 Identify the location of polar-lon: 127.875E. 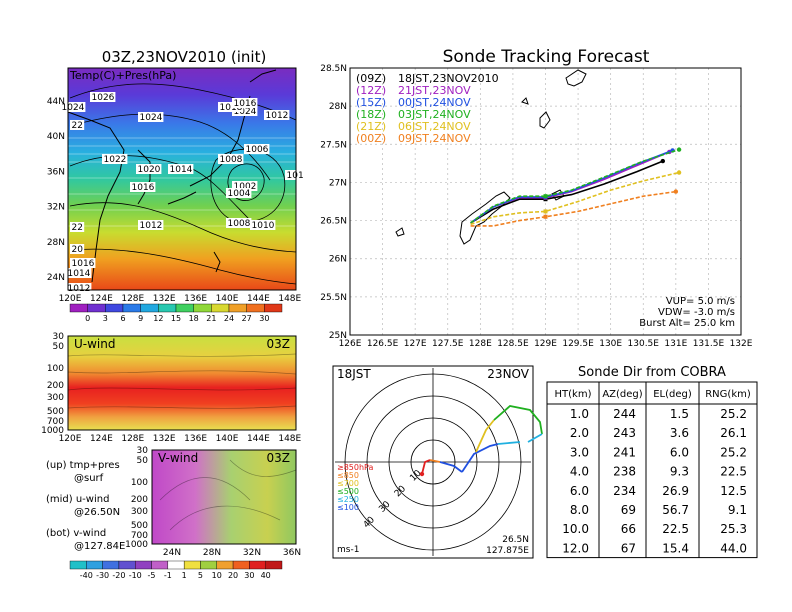
(507, 551).